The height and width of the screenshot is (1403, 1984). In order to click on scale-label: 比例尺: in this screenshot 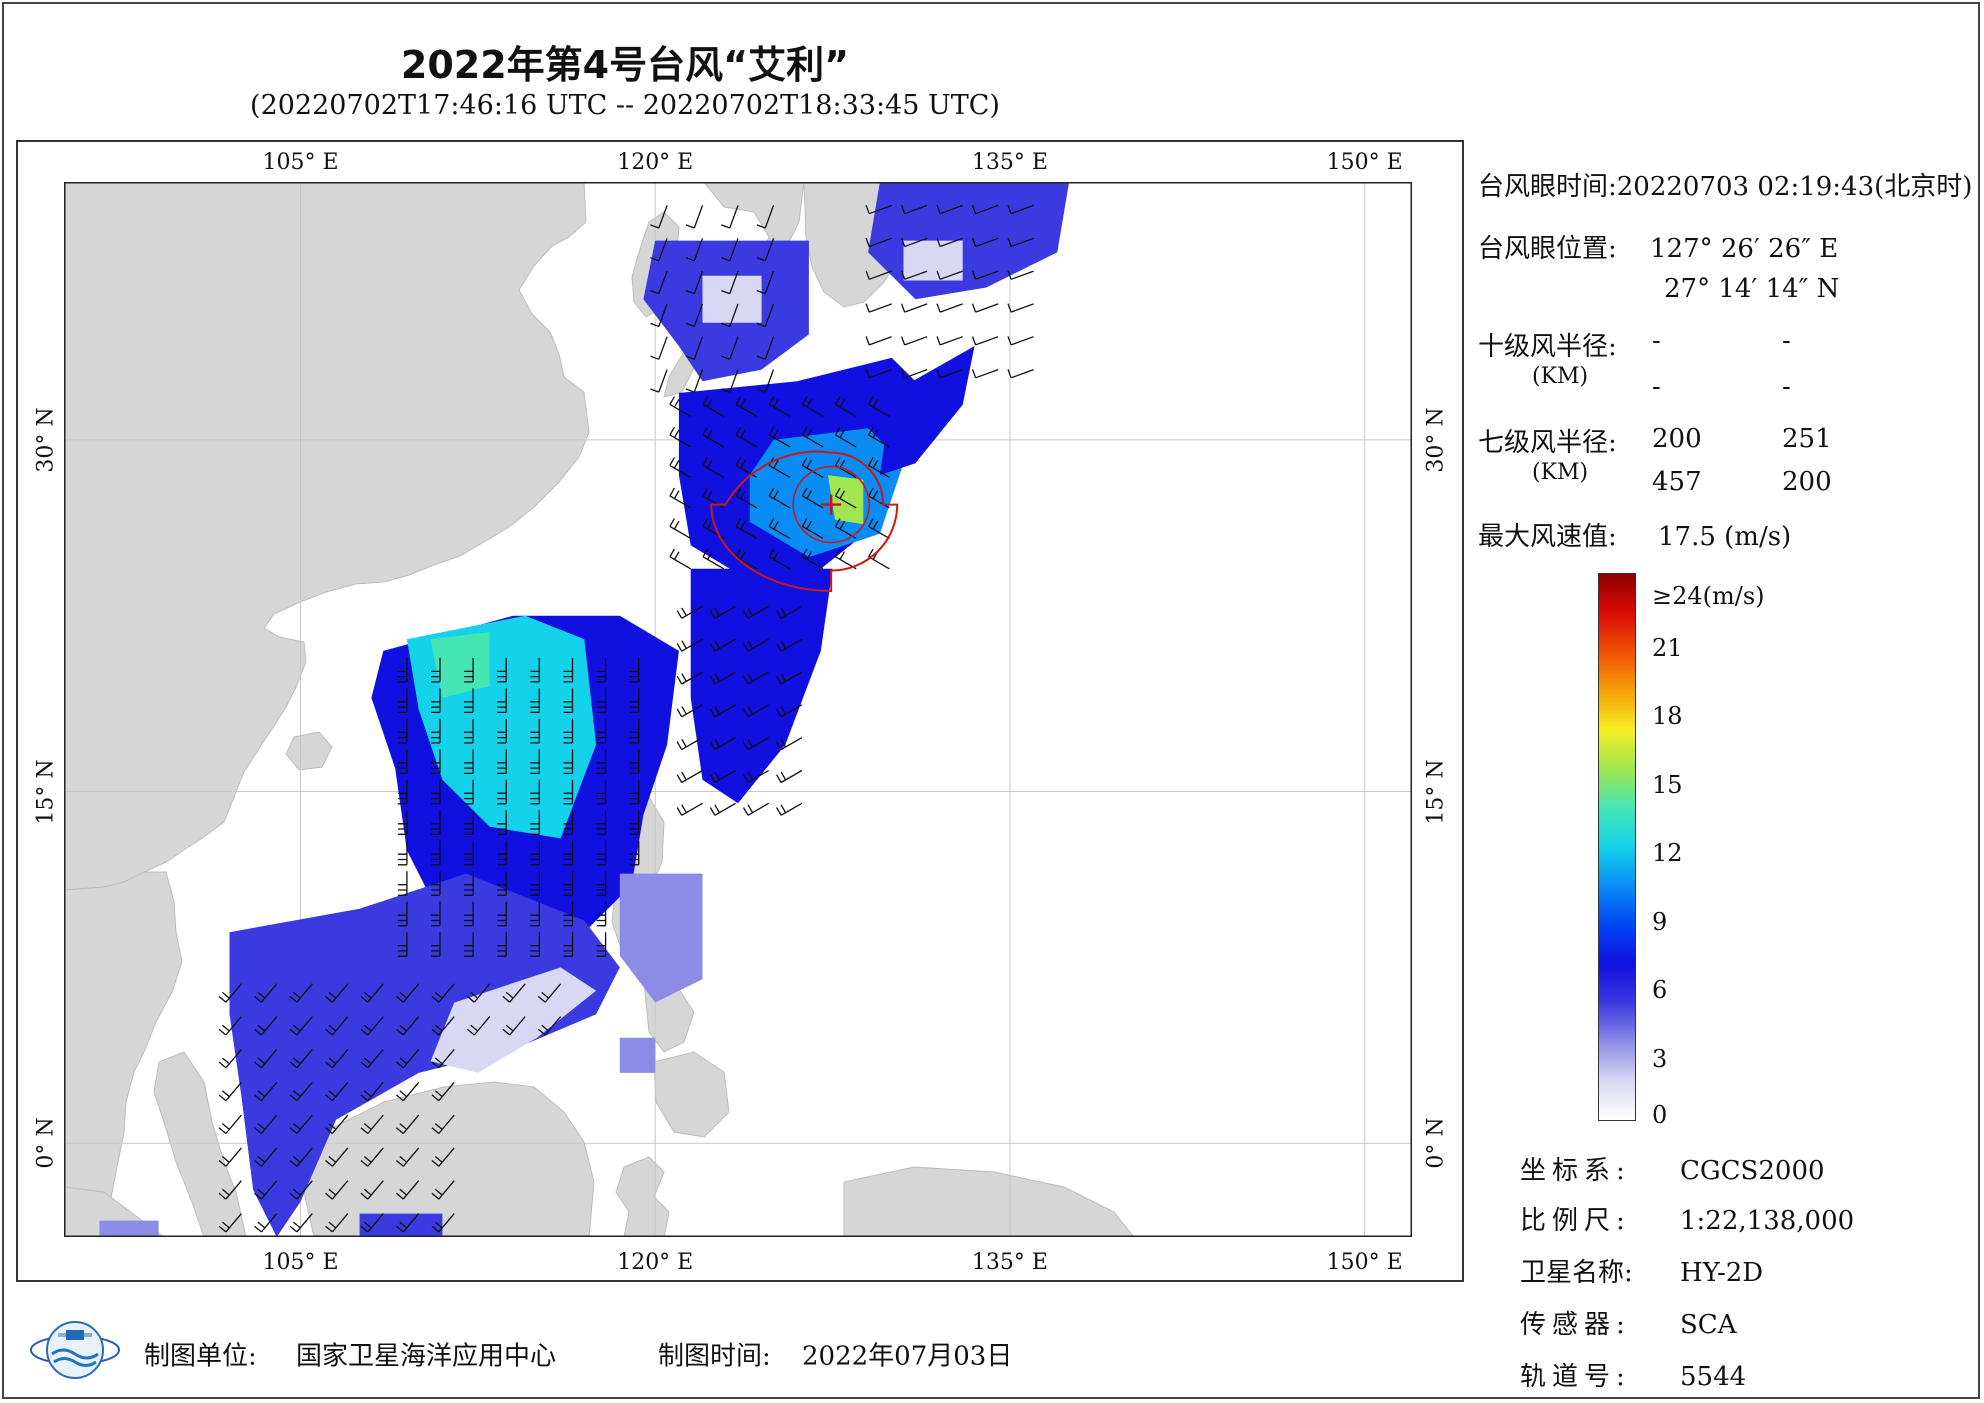, I will do `click(1575, 1221)`.